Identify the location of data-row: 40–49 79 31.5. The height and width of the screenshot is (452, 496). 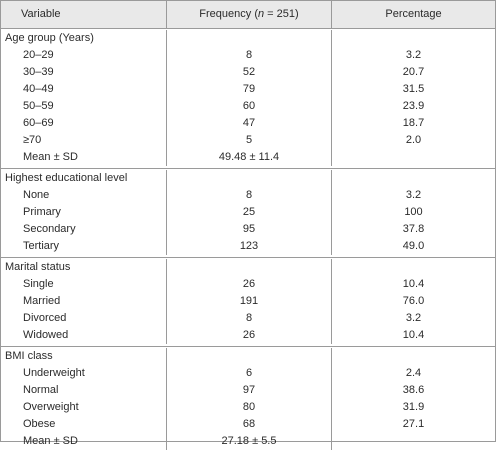
(248, 89).